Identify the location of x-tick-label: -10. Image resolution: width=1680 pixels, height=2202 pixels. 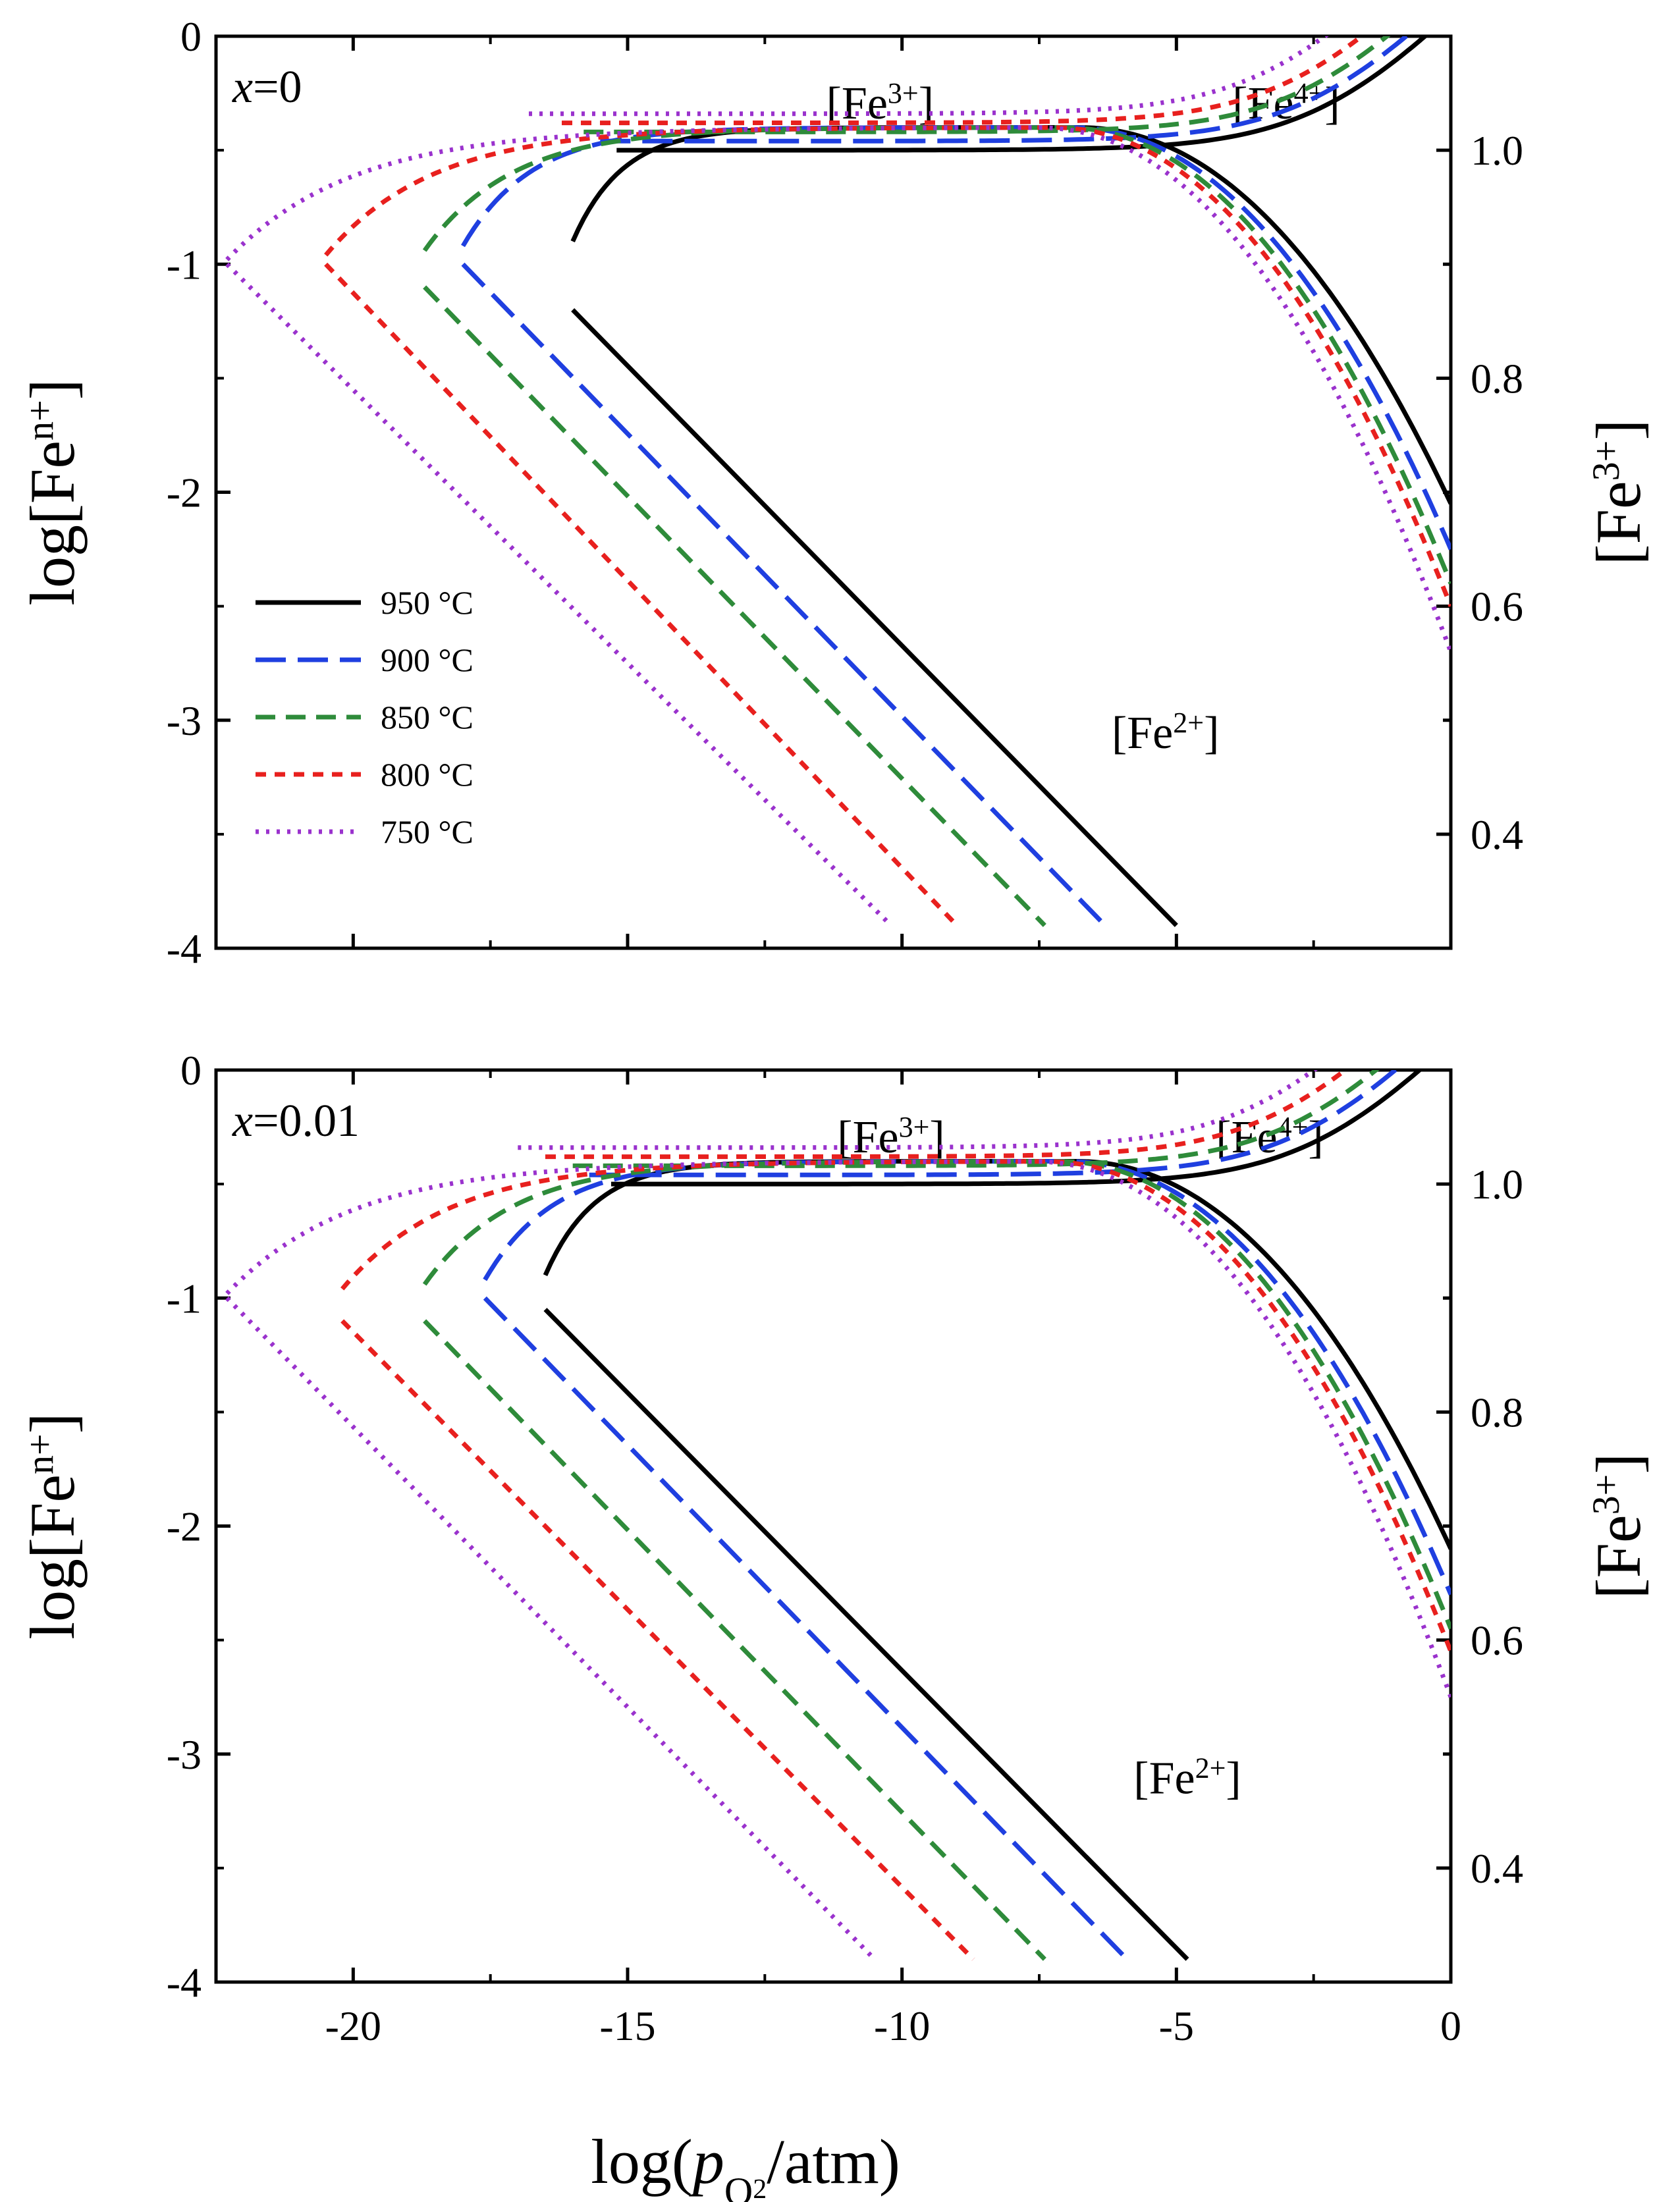
(902, 2025).